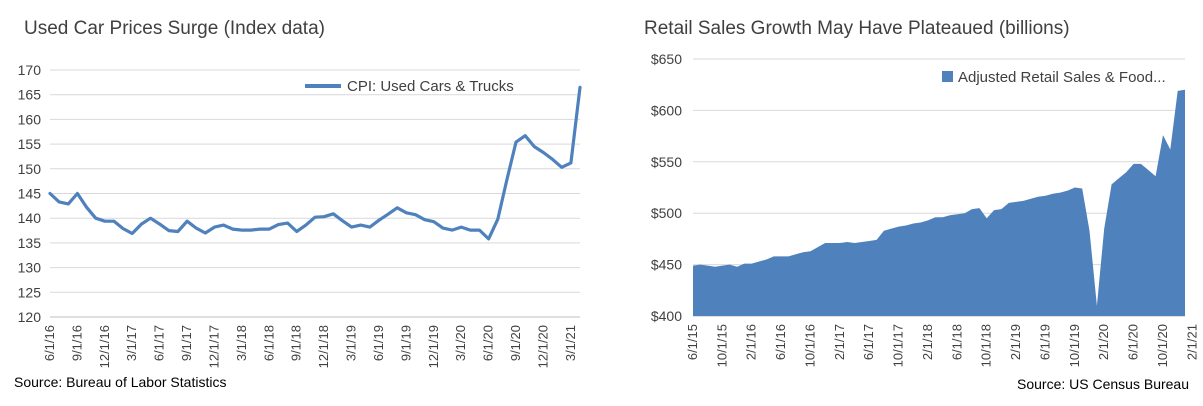  What do you see at coordinates (1162, 345) in the screenshot?
I see `x-tick-label: 10/1/20` at bounding box center [1162, 345].